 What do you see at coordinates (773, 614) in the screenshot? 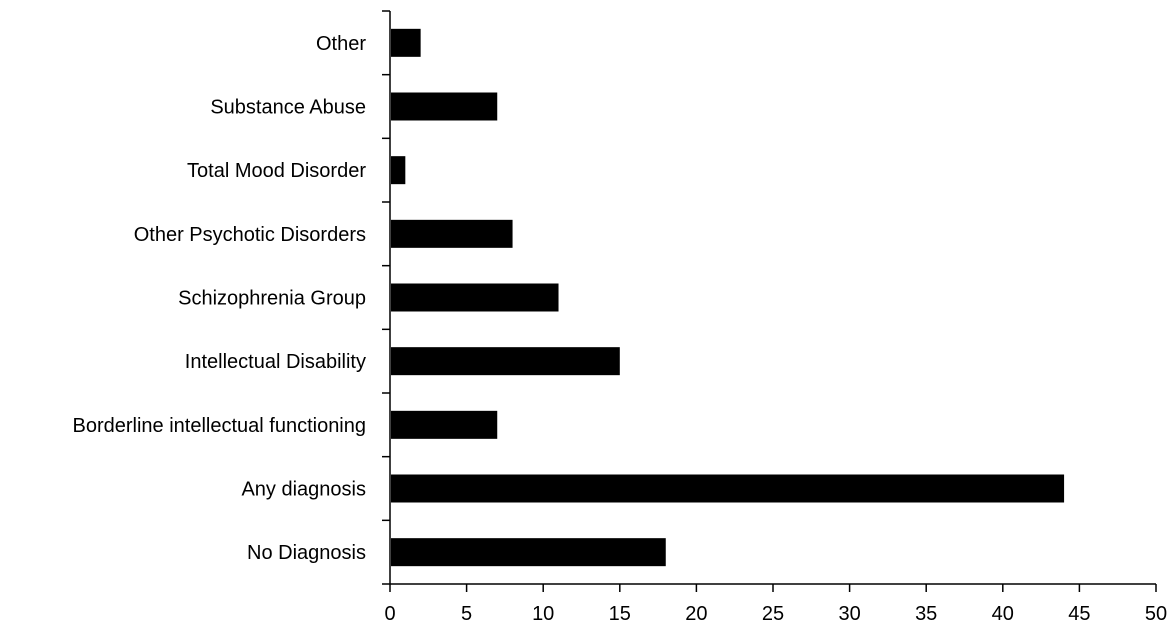
I see `x-tick-label: 25` at bounding box center [773, 614].